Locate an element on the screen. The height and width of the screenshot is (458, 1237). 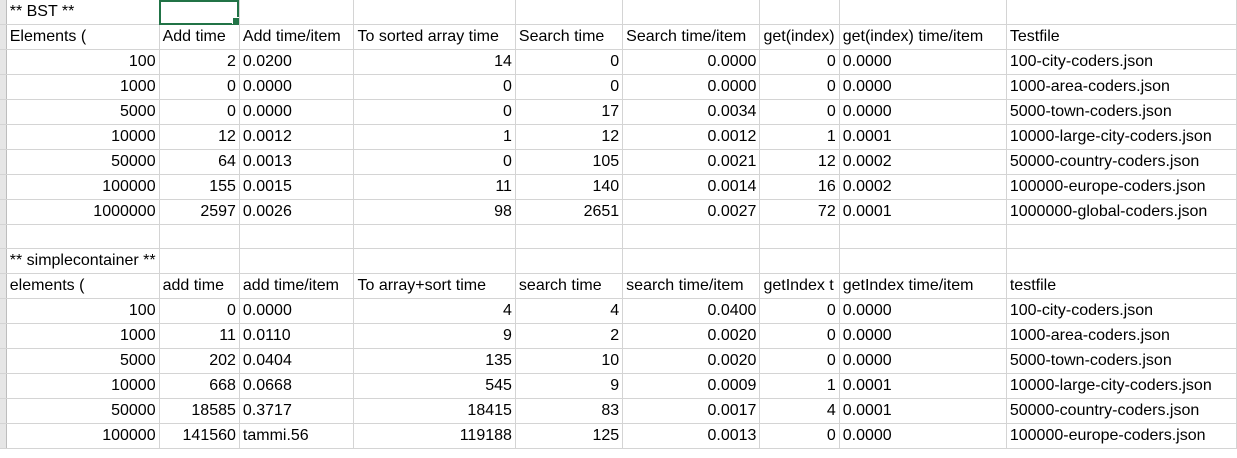
sheet-cell: 0.0110 is located at coordinates (297, 336).